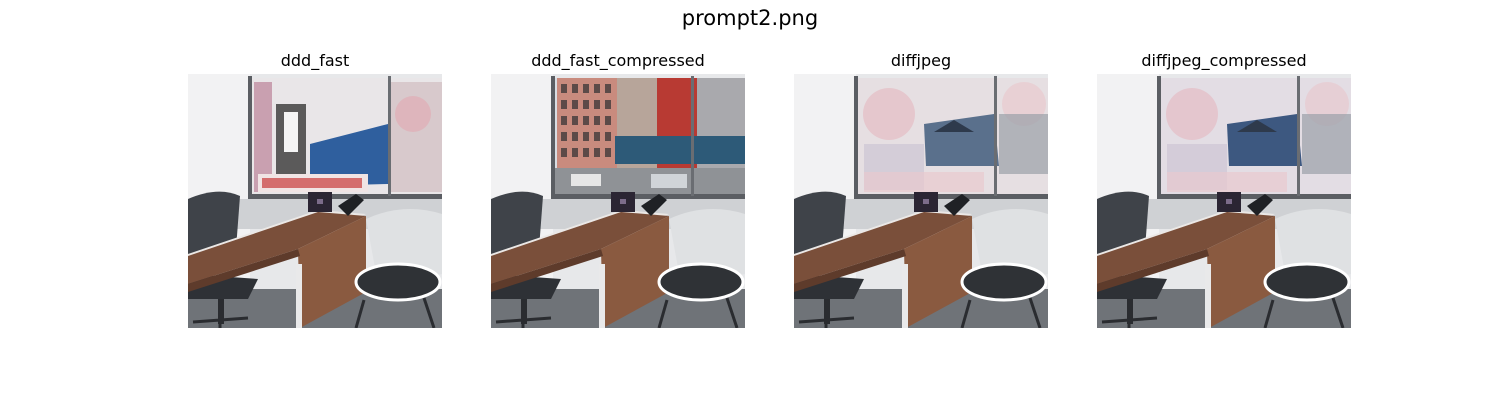 The height and width of the screenshot is (400, 1500). I want to click on figure-title: prompt2.png, so click(750, 18).